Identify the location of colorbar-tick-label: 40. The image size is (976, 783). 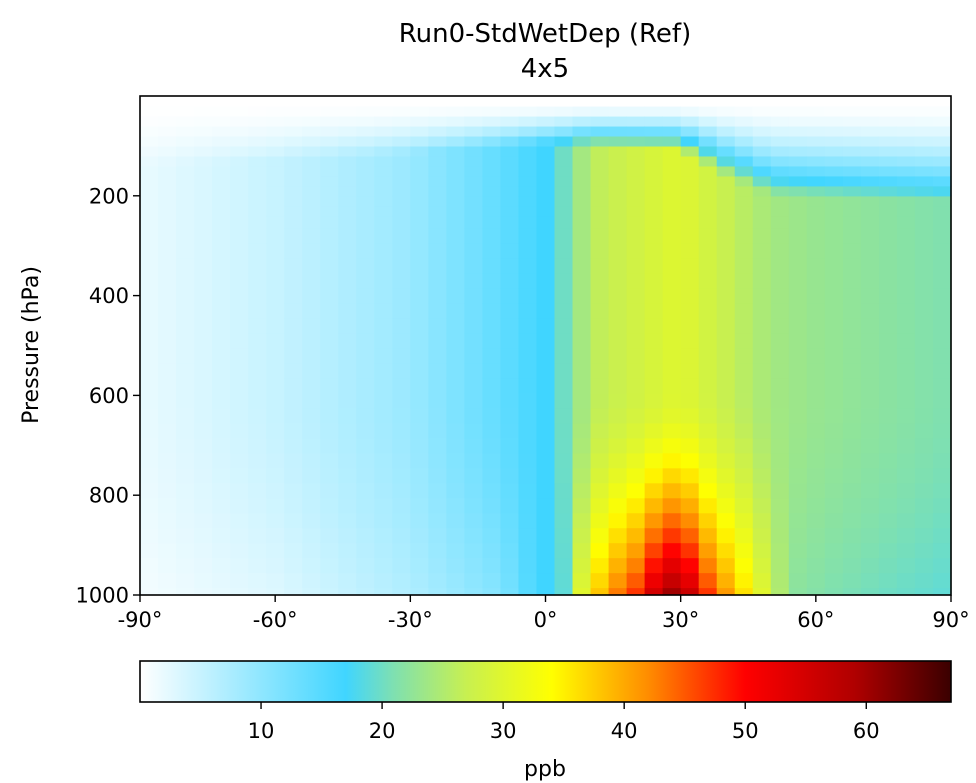
(624, 731).